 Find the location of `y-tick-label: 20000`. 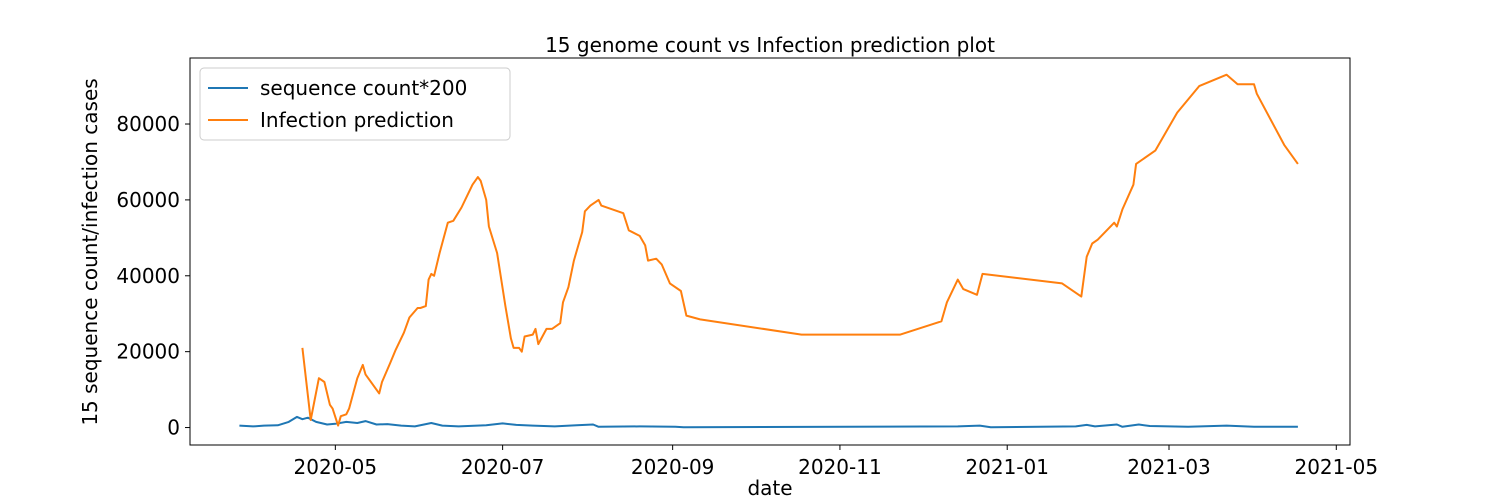

y-tick-label: 20000 is located at coordinates (148, 352).